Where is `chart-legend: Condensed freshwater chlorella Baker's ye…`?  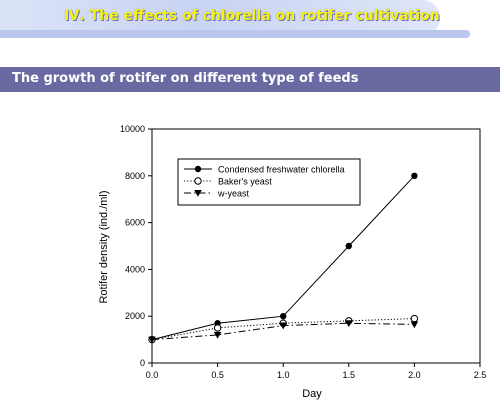 chart-legend: Condensed freshwater chlorella Baker's ye… is located at coordinates (269, 182).